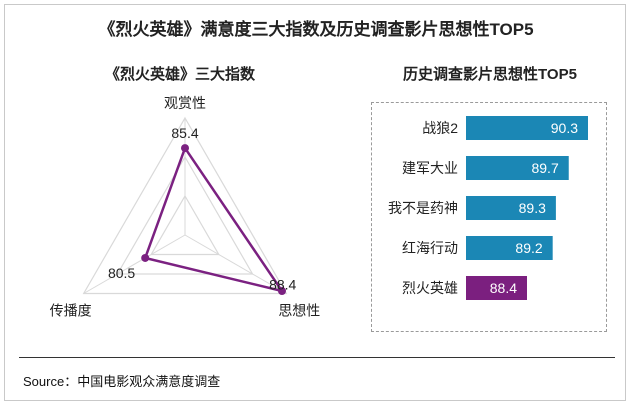  Describe the element at coordinates (179, 74) in the screenshot. I see `radar-chart-title: 《烈火英雄》三大指数` at that location.